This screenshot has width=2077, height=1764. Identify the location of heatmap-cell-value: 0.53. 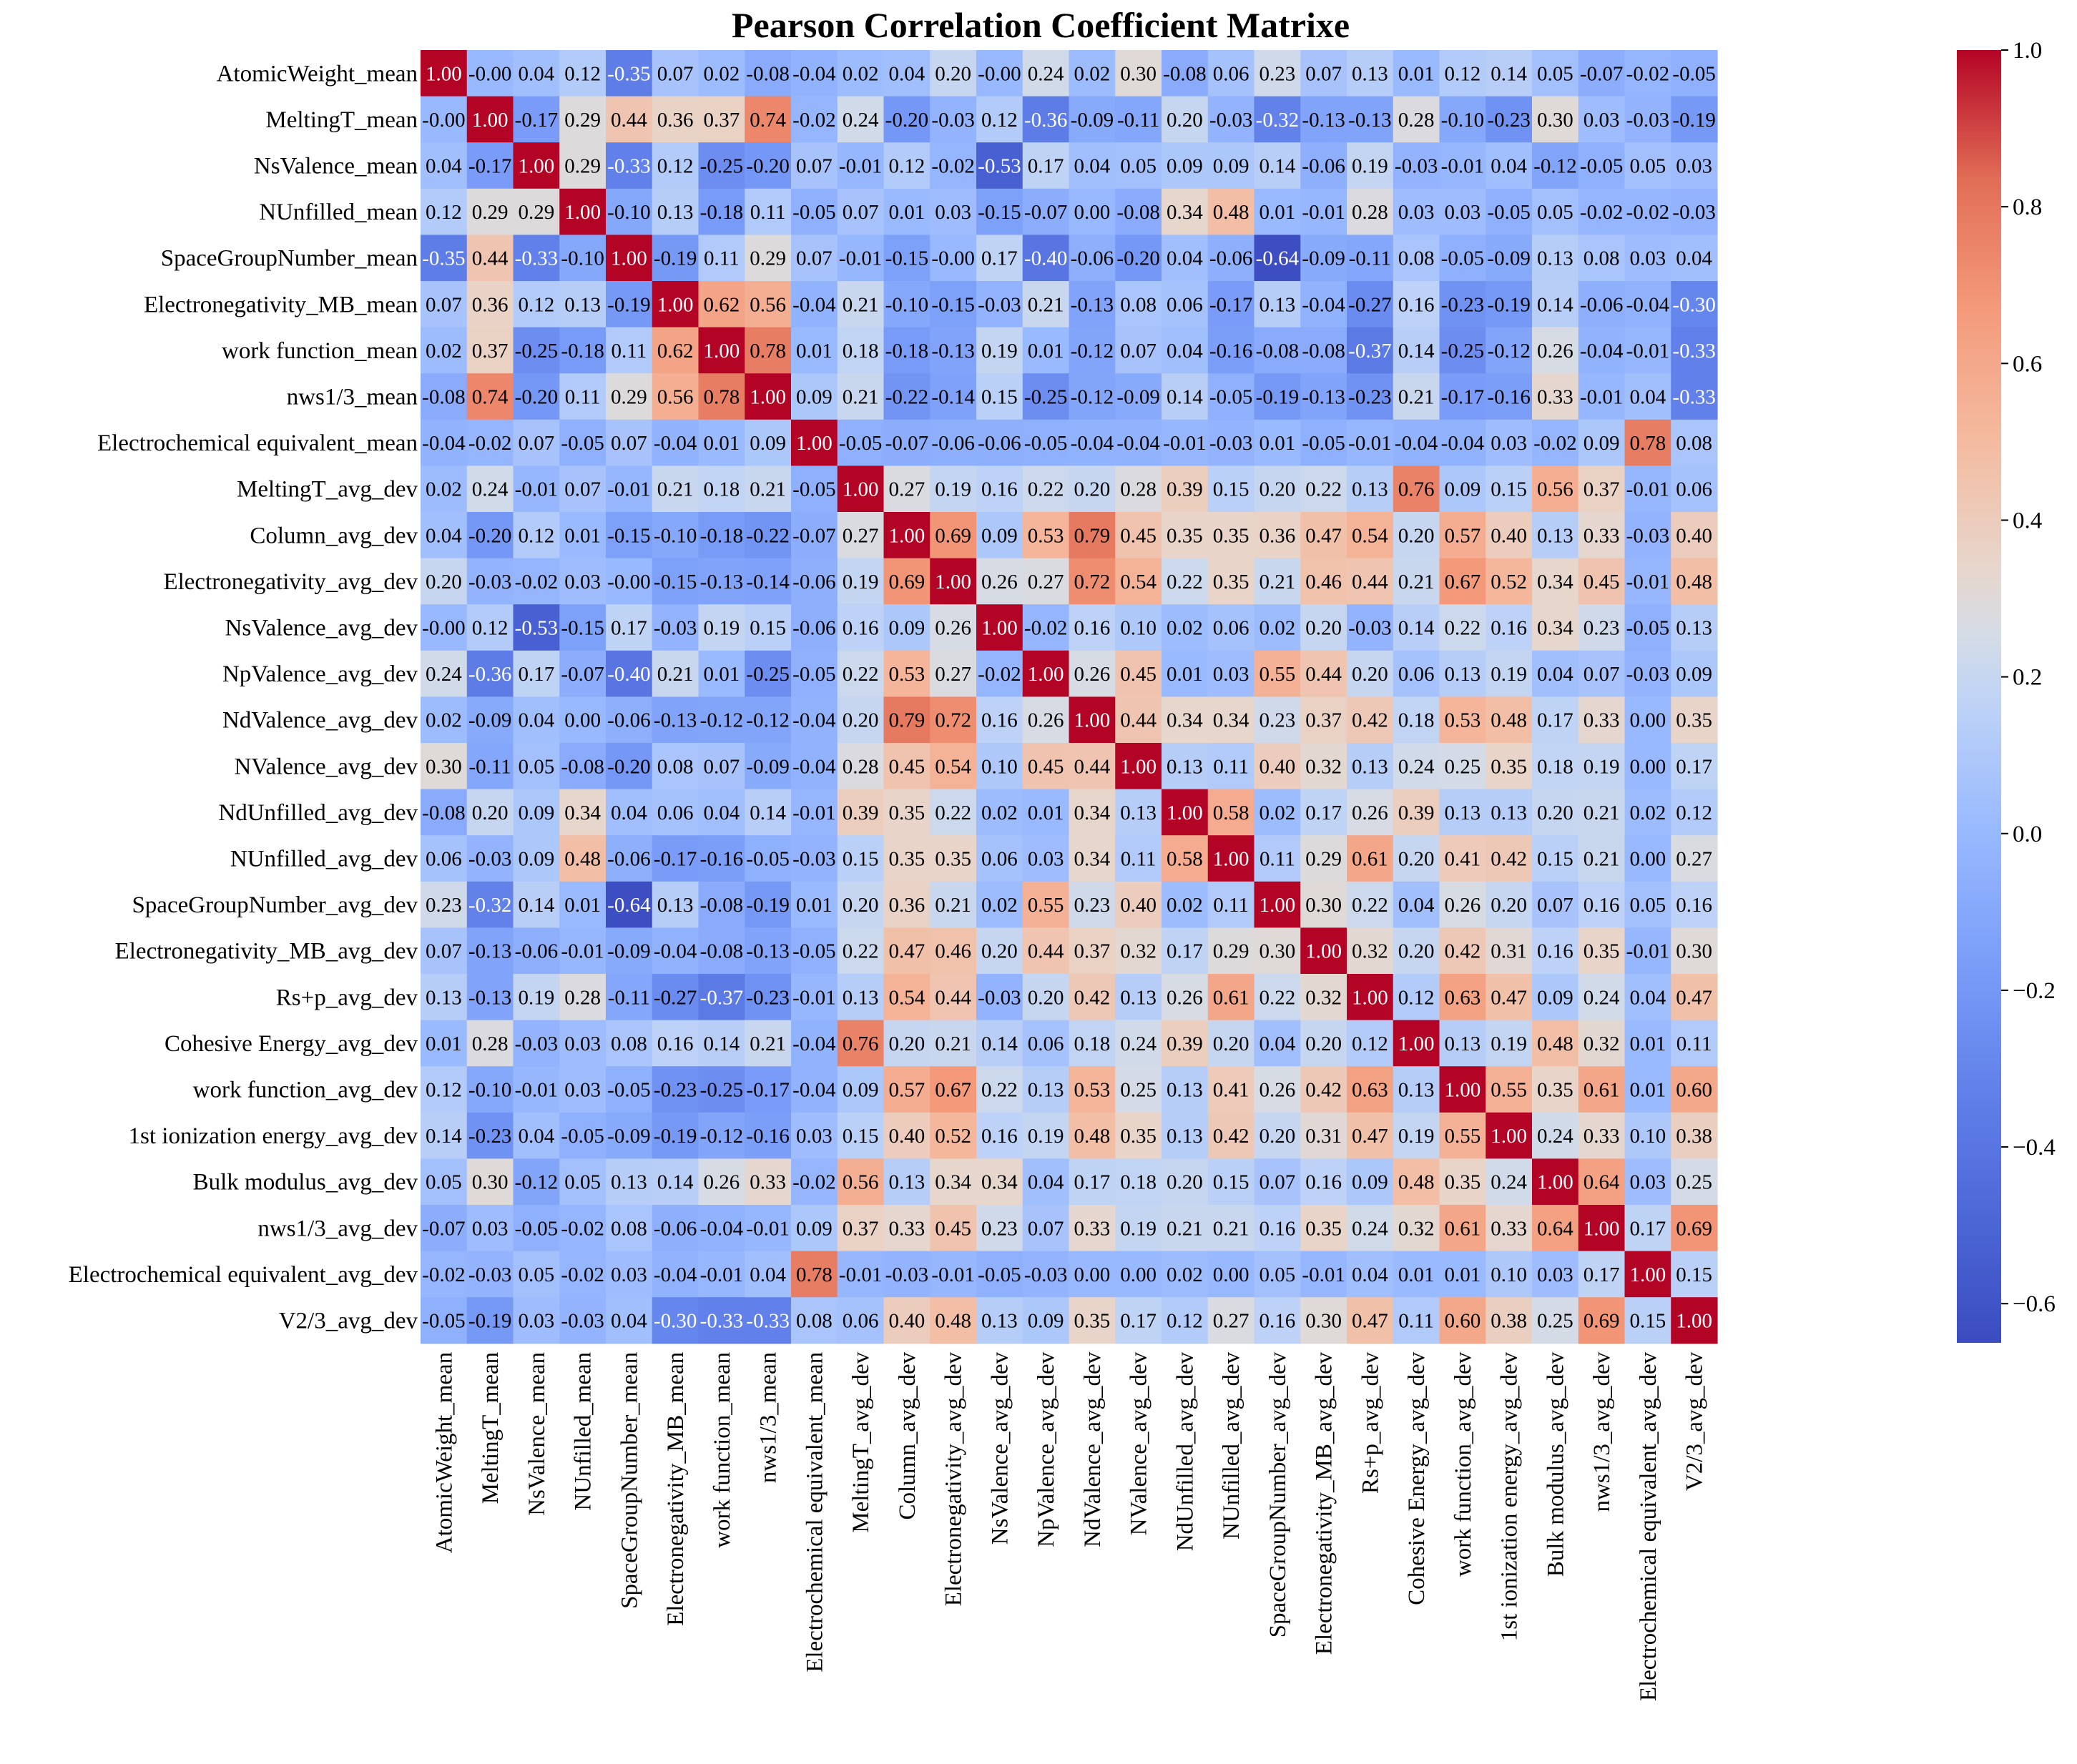
(1046, 535).